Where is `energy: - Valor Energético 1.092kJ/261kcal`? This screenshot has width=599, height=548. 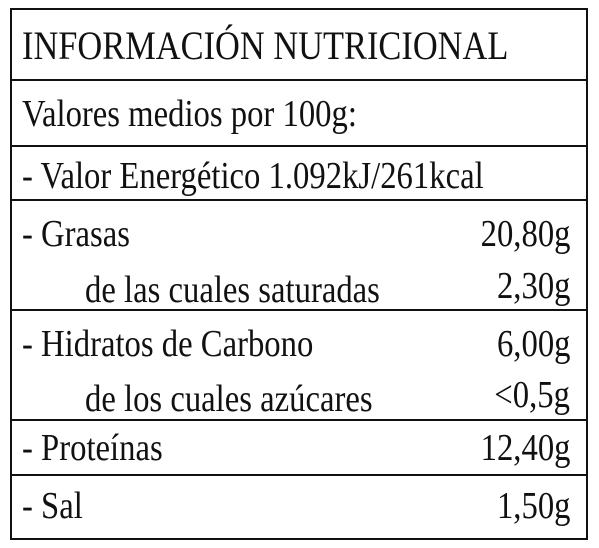 energy: - Valor Energético 1.092kJ/261kcal is located at coordinates (253, 176).